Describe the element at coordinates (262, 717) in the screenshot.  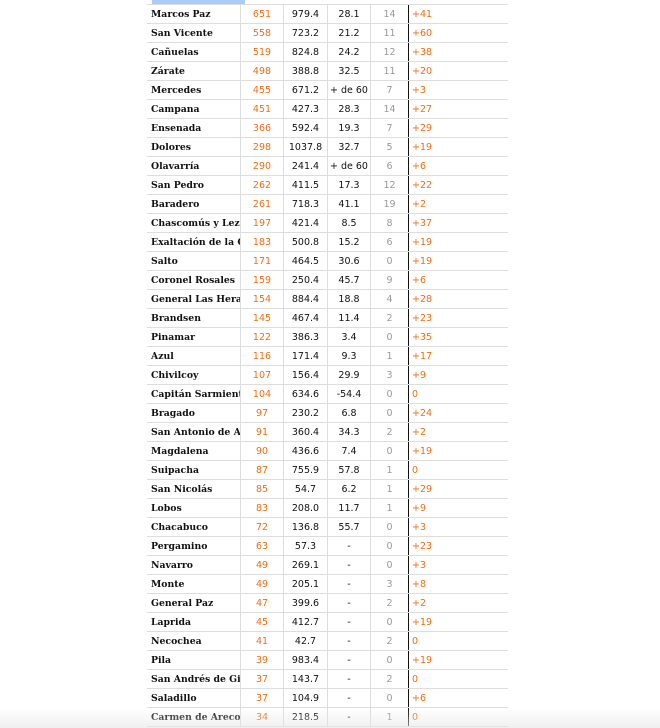
I see `cases-cell: 34` at that location.